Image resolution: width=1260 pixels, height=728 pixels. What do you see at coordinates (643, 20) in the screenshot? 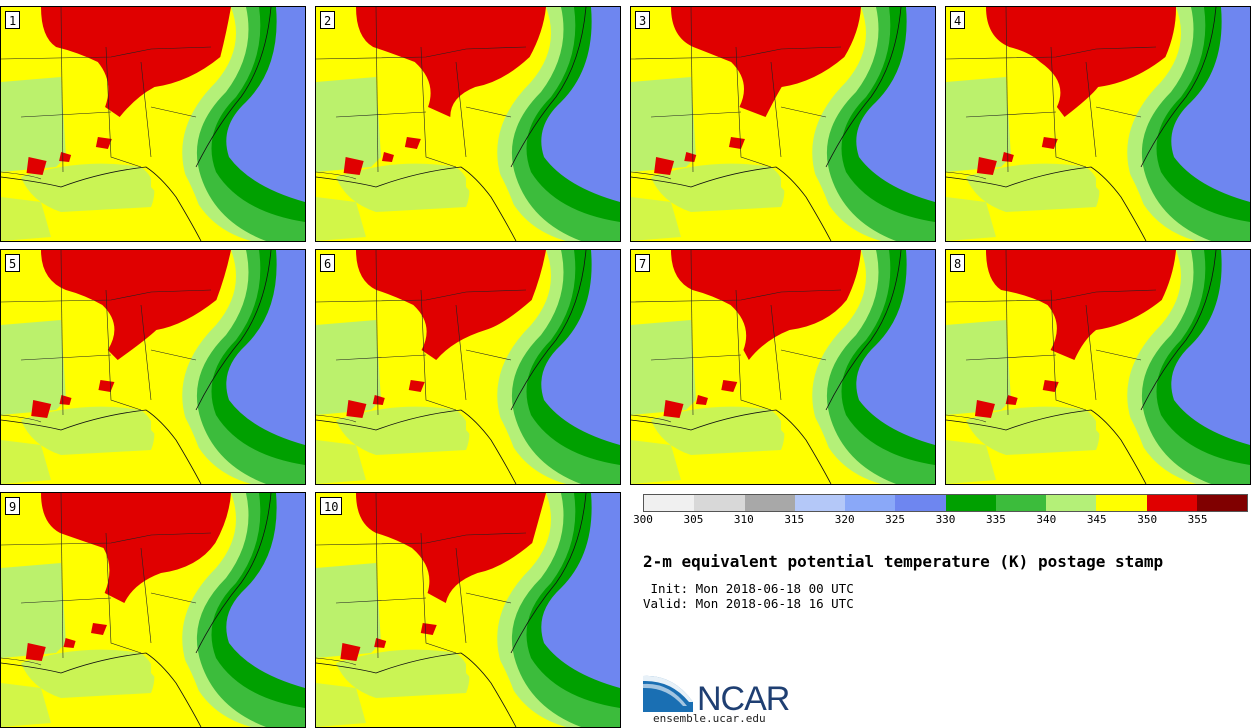
I see `panel-label: 3` at bounding box center [643, 20].